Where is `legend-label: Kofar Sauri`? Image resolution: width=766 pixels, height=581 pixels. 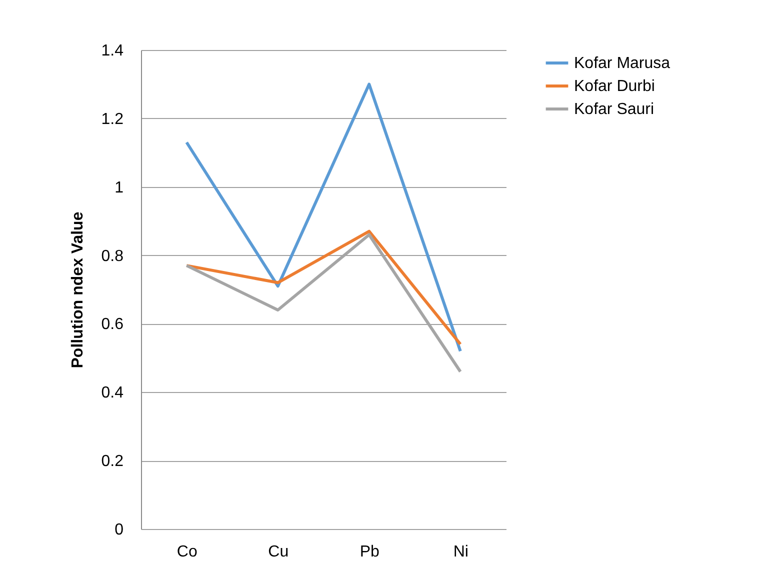
legend-label: Kofar Sauri is located at coordinates (614, 109).